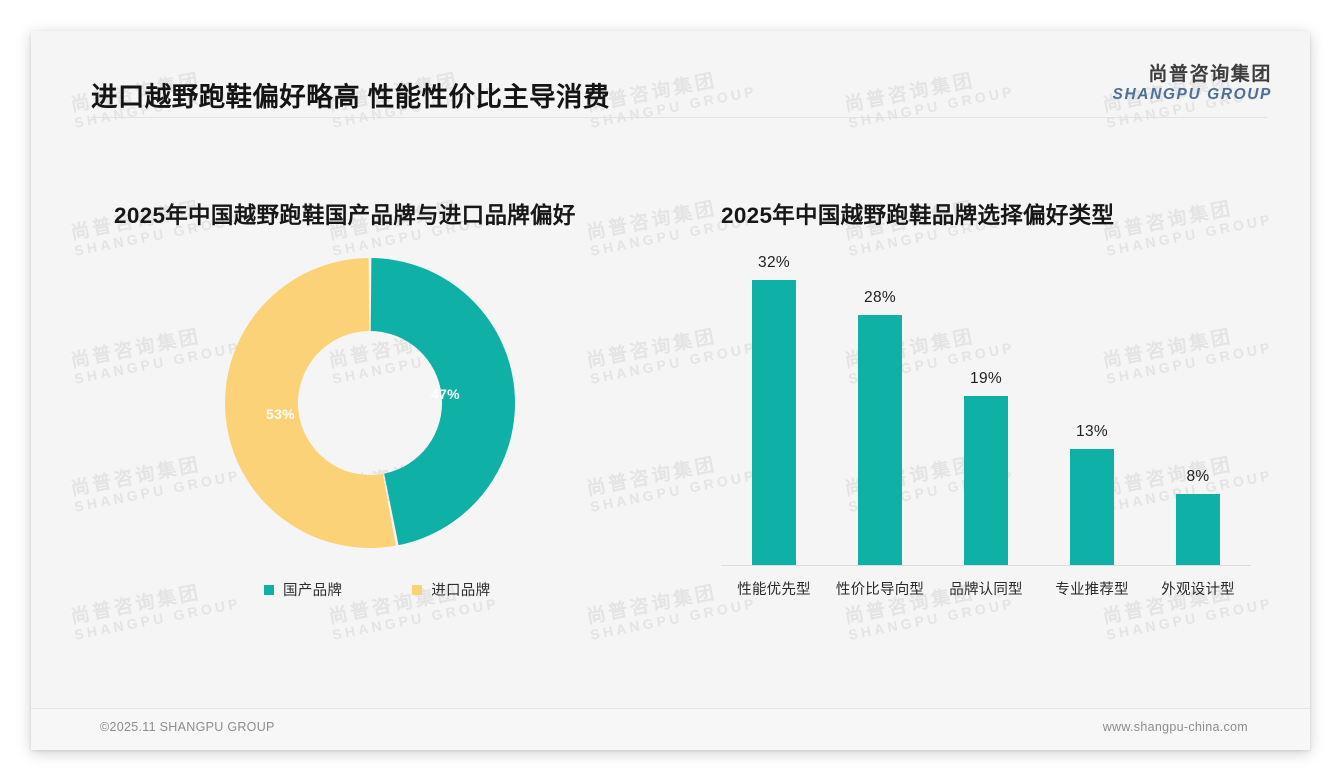  Describe the element at coordinates (1092, 507) in the screenshot. I see `bar-专业推荐型` at that location.